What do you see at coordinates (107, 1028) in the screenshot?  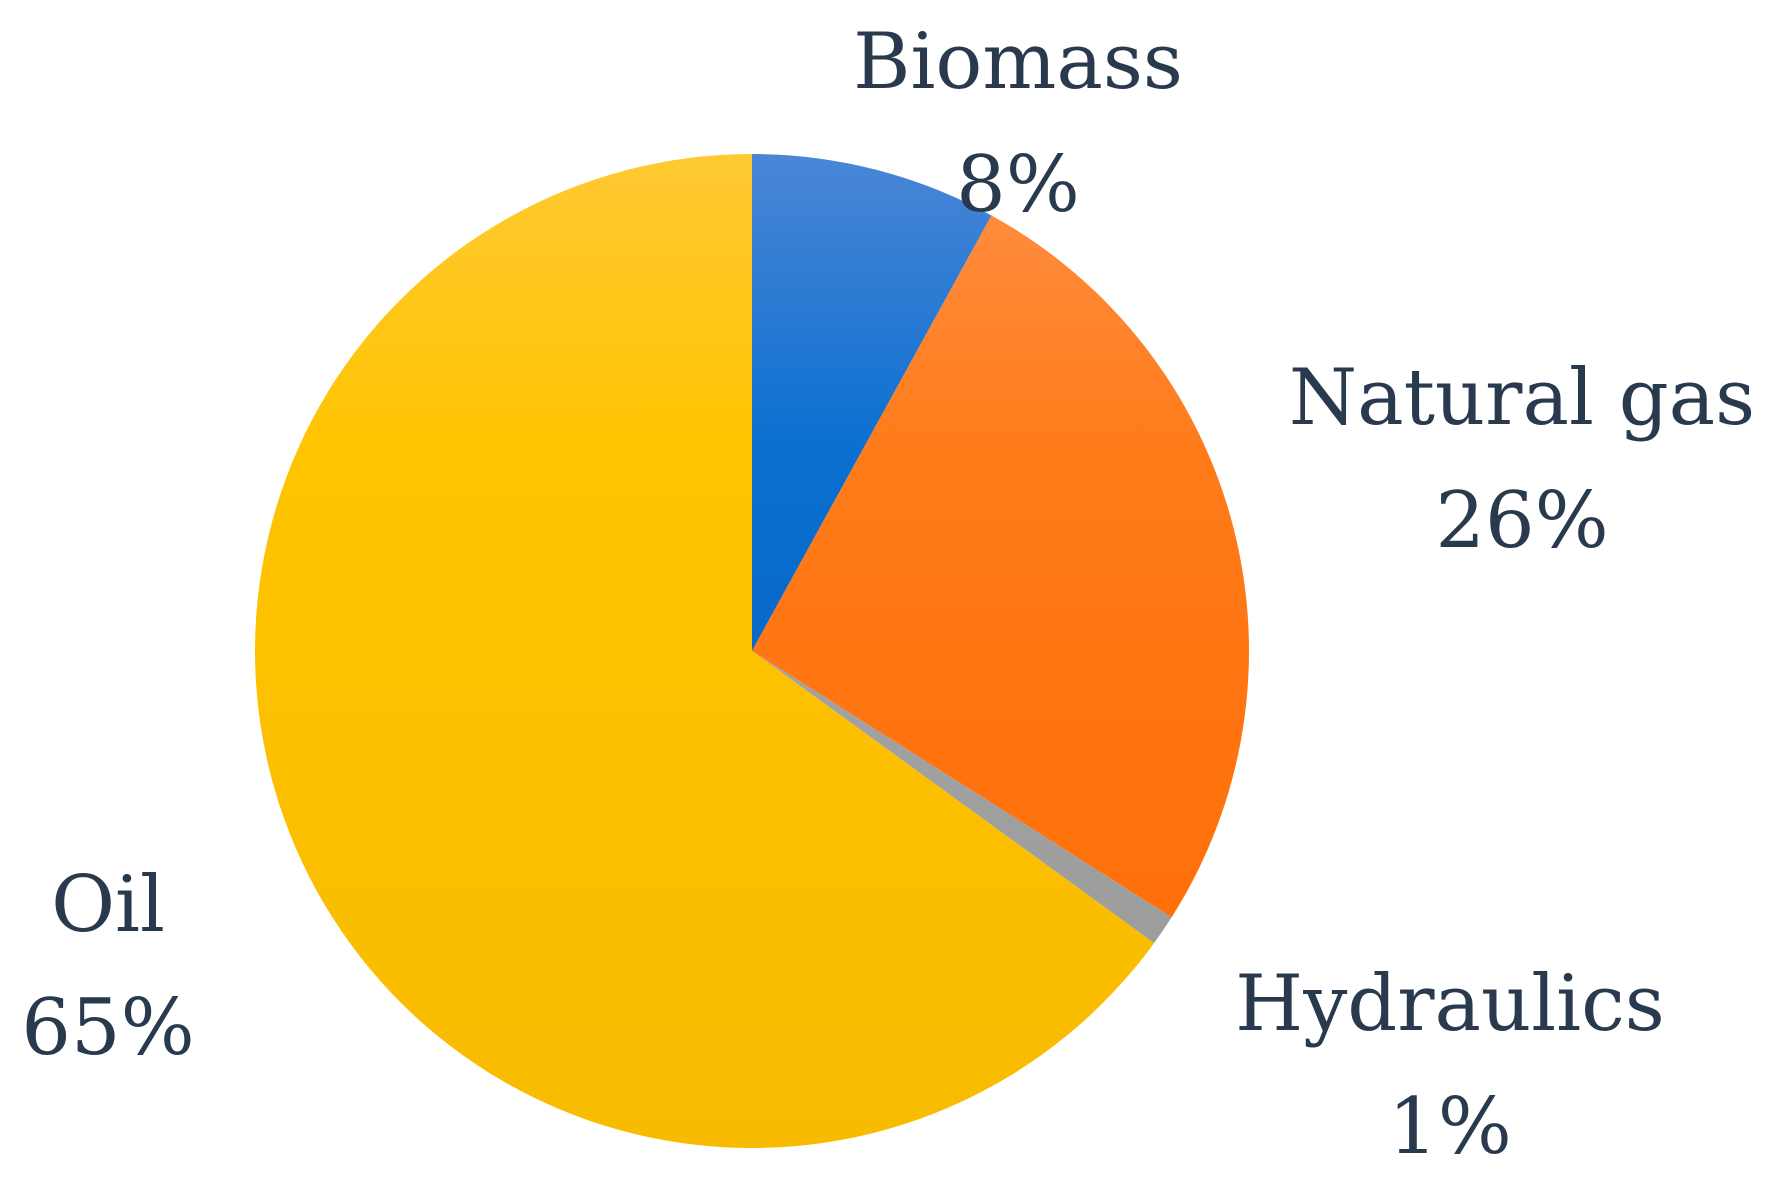 I see `label-oil-value: 65%` at bounding box center [107, 1028].